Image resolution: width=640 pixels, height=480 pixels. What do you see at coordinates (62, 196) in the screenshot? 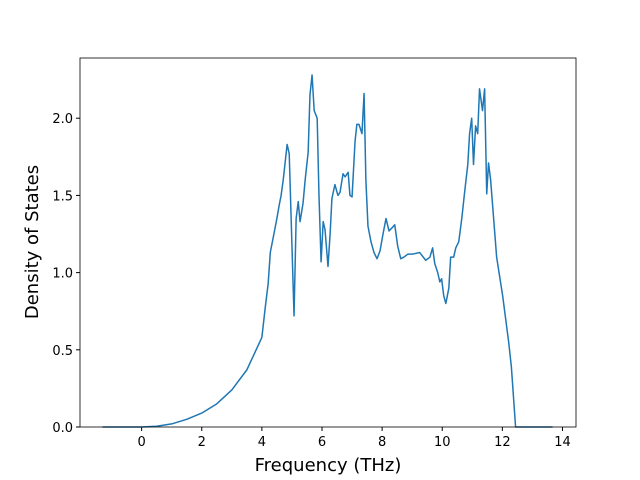
I see `y-tick-label: 1.5` at bounding box center [62, 196].